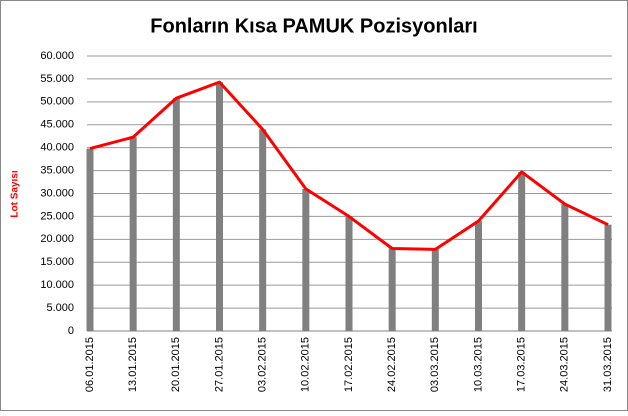 The height and width of the screenshot is (416, 628). Describe the element at coordinates (57, 170) in the screenshot. I see `y-tick-label: 35.000` at that location.